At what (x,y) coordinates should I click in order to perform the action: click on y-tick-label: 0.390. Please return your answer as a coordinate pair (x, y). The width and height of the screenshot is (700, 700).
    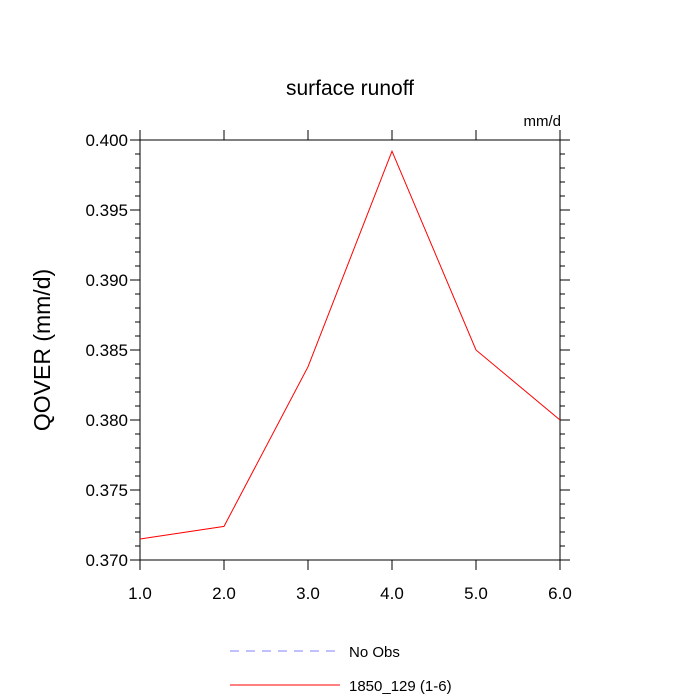
    Looking at the image, I should click on (106, 280).